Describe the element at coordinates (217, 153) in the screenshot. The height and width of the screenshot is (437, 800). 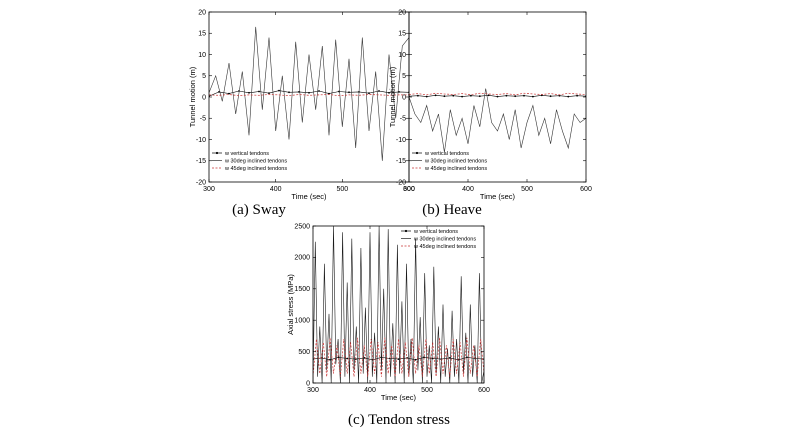
I see `sway-legend-marker` at that location.